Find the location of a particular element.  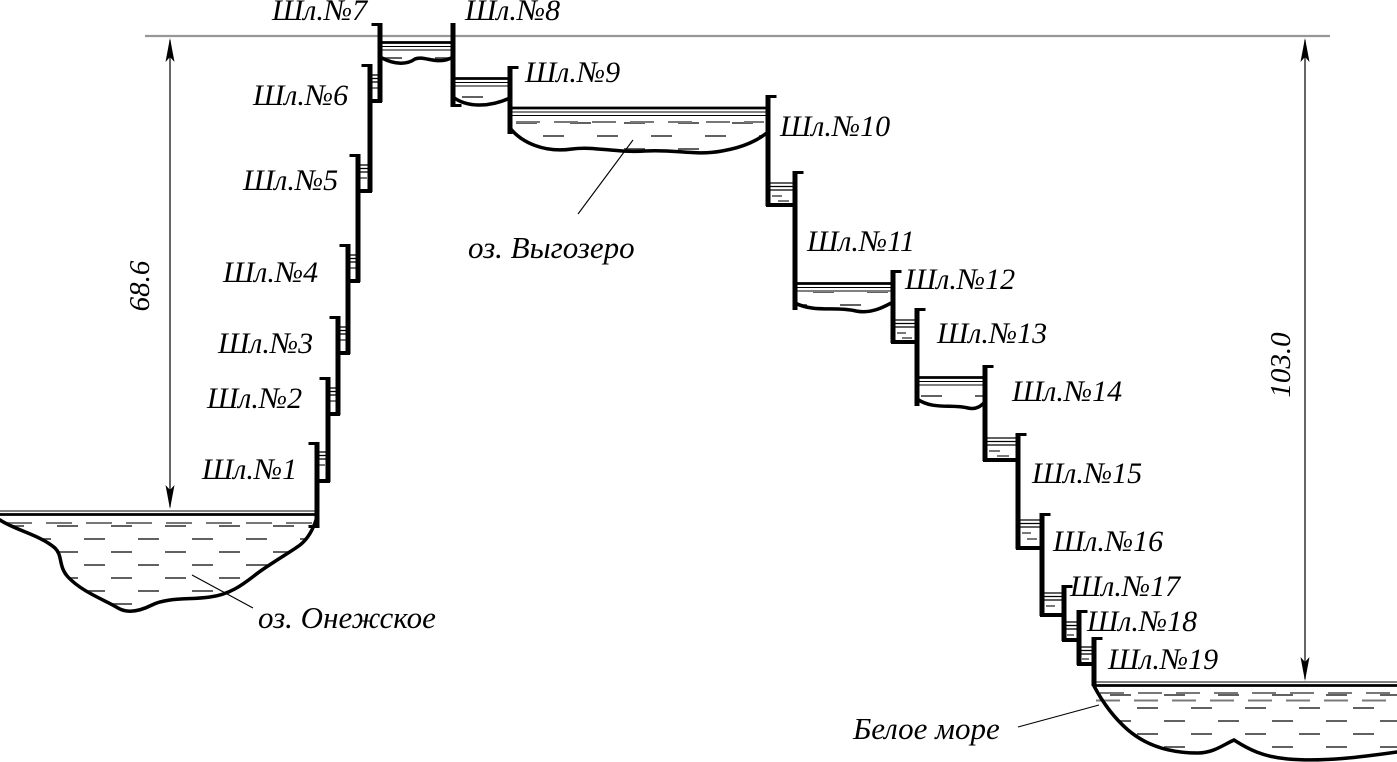

lock-10-label: Шл.№10 is located at coordinates (834, 126).